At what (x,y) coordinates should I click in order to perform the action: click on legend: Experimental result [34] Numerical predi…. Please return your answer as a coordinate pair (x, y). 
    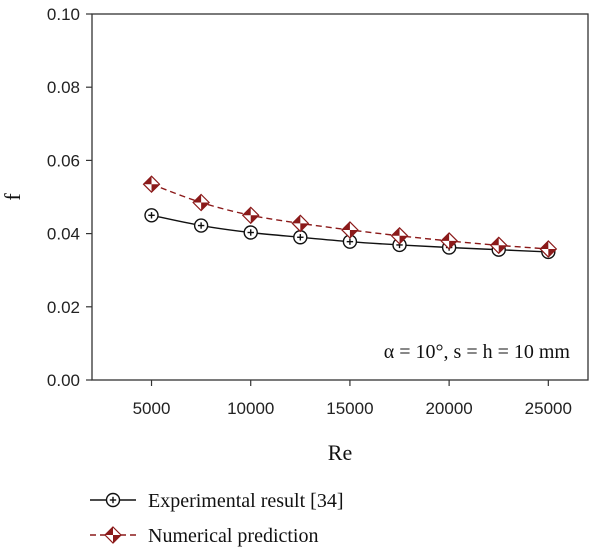
    Looking at the image, I should click on (217, 518).